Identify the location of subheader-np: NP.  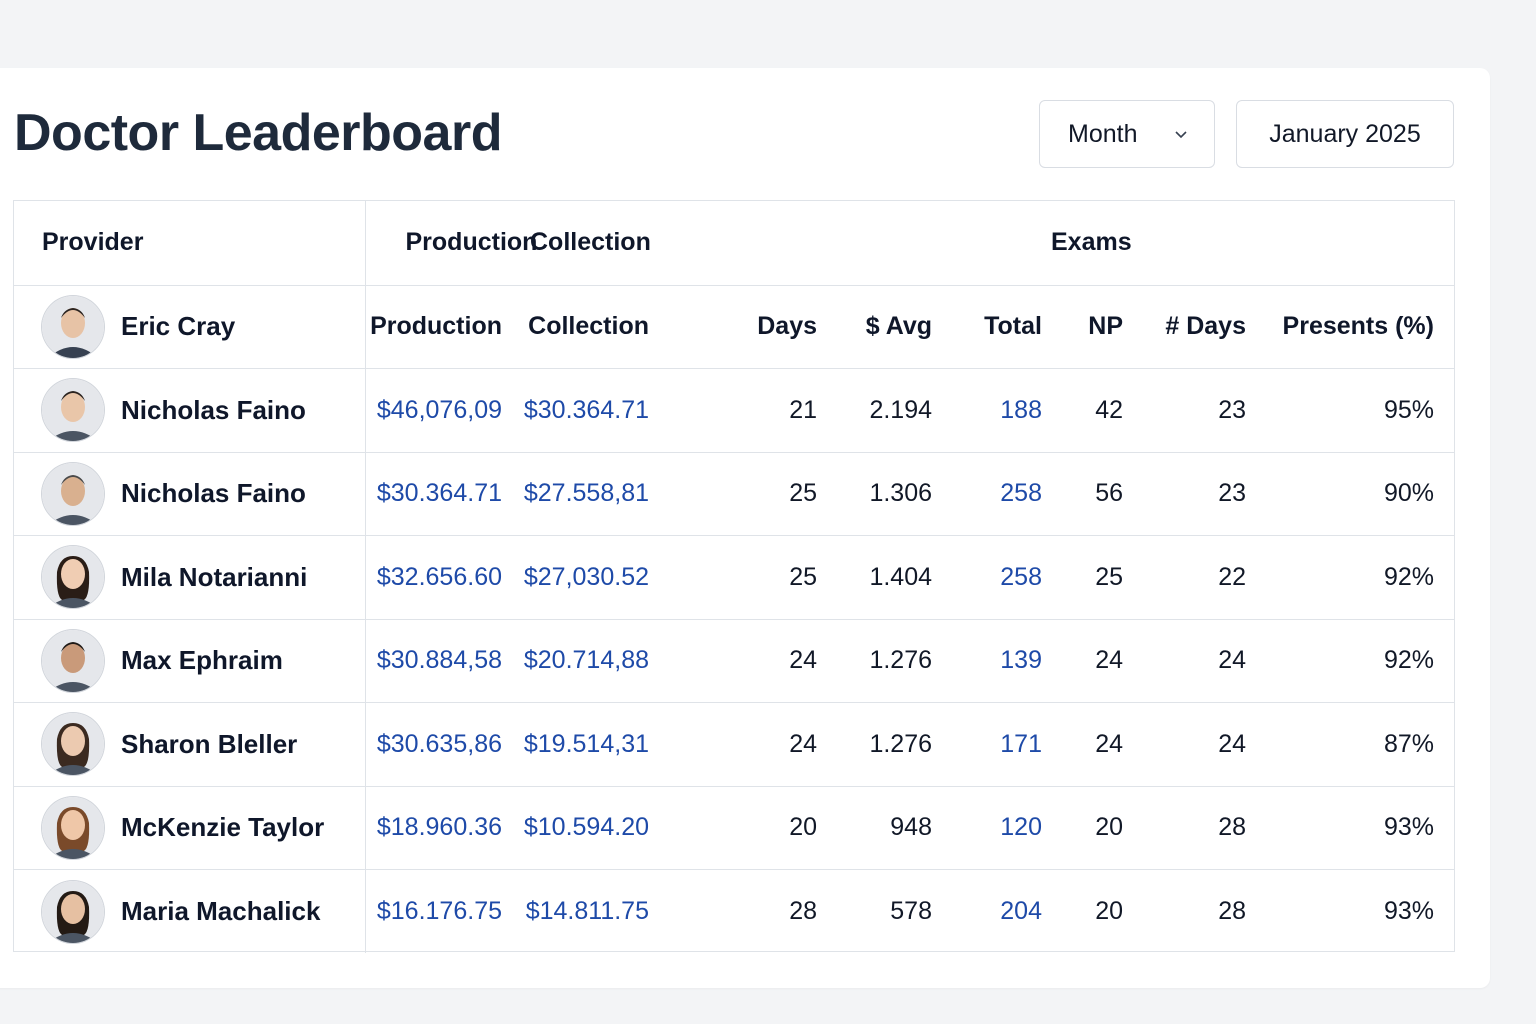
(1105, 326).